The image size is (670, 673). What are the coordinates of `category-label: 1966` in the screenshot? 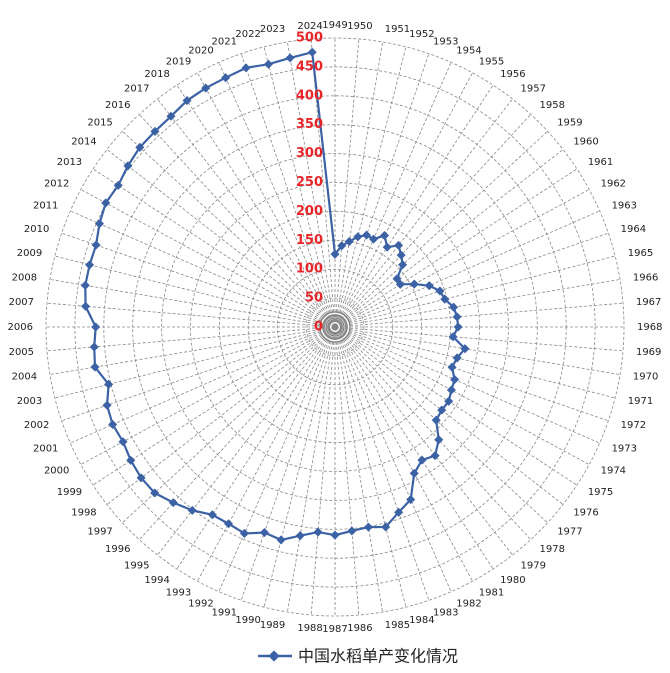 It's located at (645, 277).